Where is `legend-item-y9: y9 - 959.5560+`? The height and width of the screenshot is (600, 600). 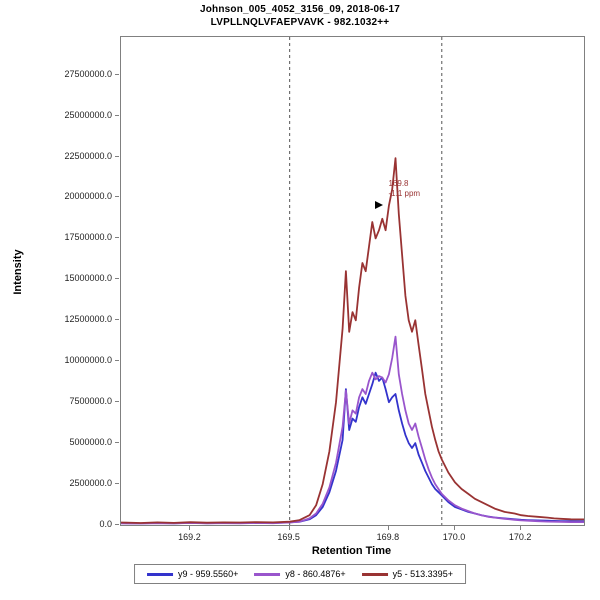 legend-item-y9: y9 - 959.5560+ is located at coordinates (192, 574).